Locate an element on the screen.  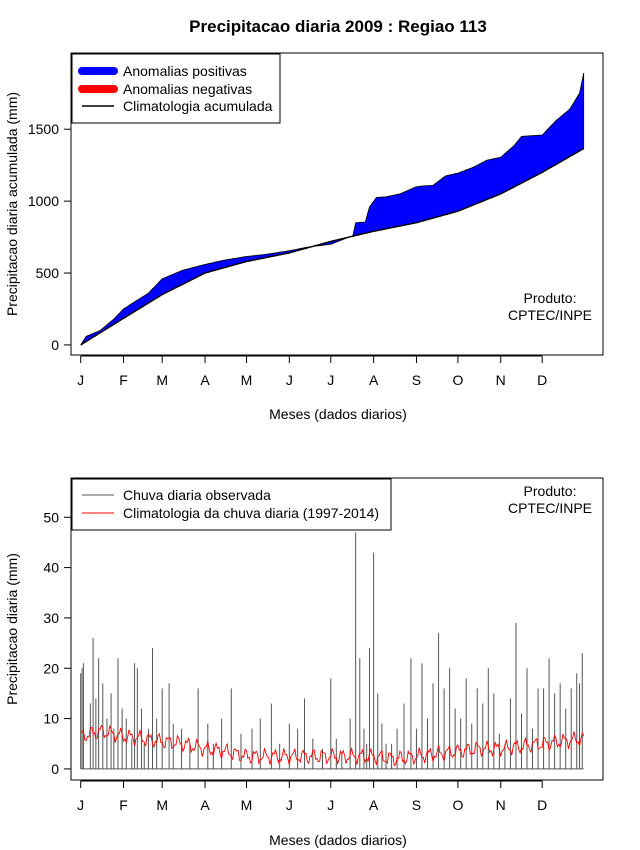
credit-line-2-b: CPTEC/INPE is located at coordinates (550, 508).